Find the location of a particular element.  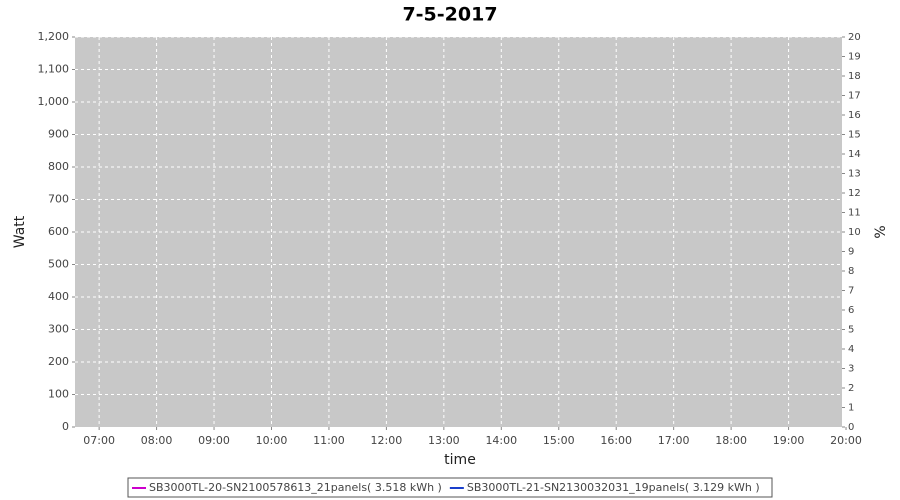

y-tick-label: 100 is located at coordinates (58, 394).